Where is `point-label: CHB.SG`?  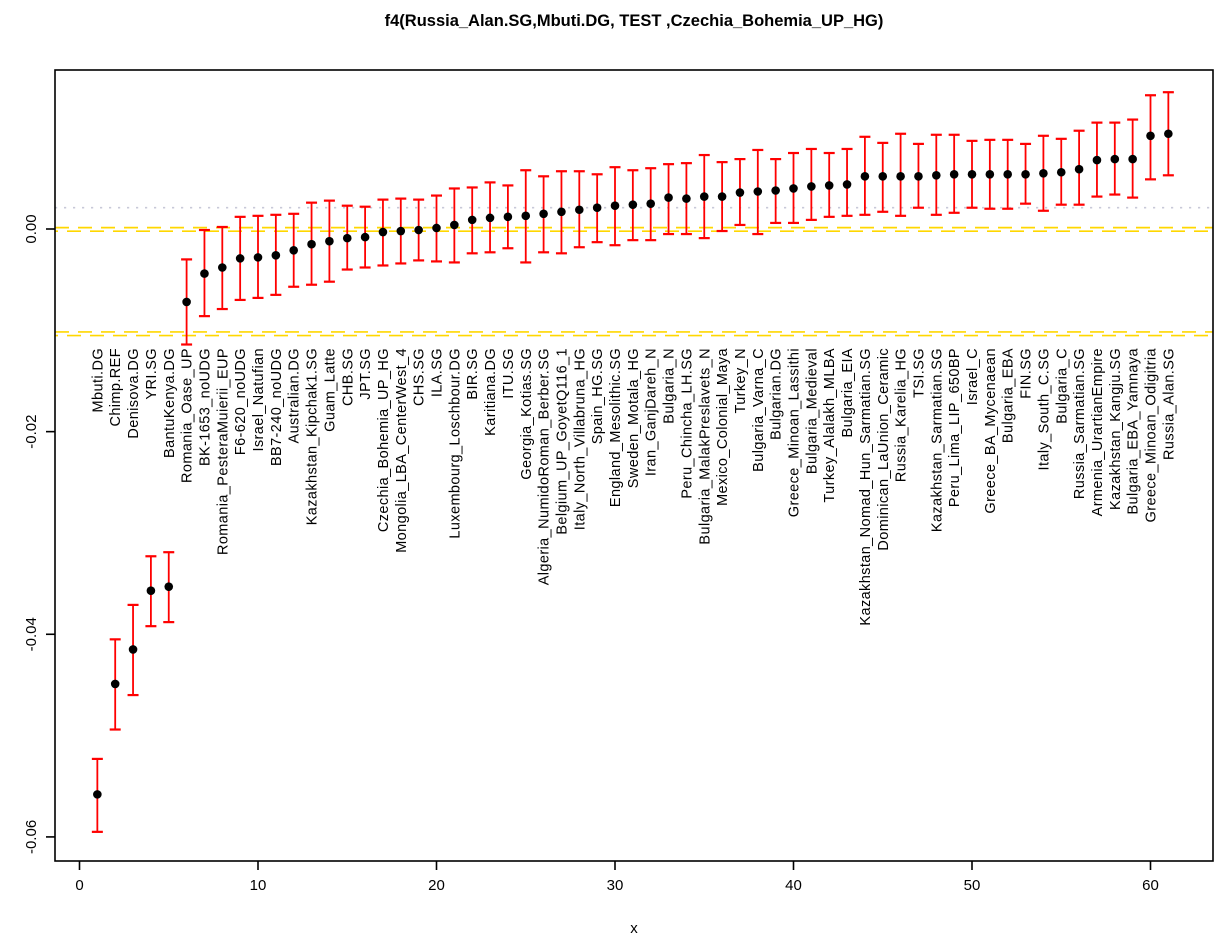 point-label: CHB.SG is located at coordinates (348, 377).